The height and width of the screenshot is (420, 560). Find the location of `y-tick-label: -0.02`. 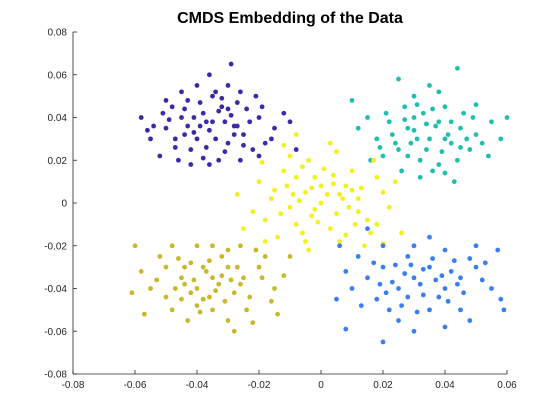

y-tick-label: -0.02 is located at coordinates (55, 246).